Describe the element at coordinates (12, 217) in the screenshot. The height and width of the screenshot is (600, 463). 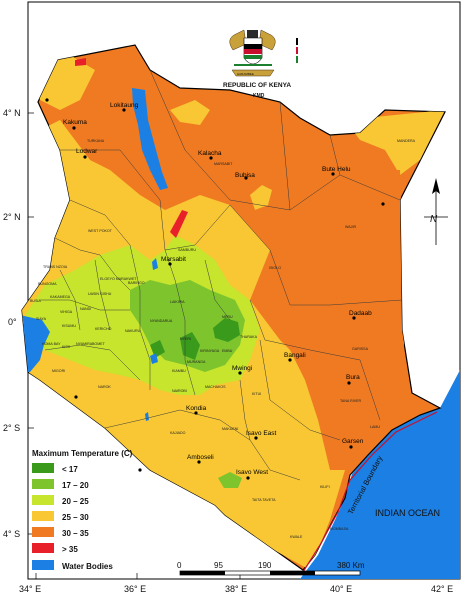
I see `lat-label: 2° N` at that location.